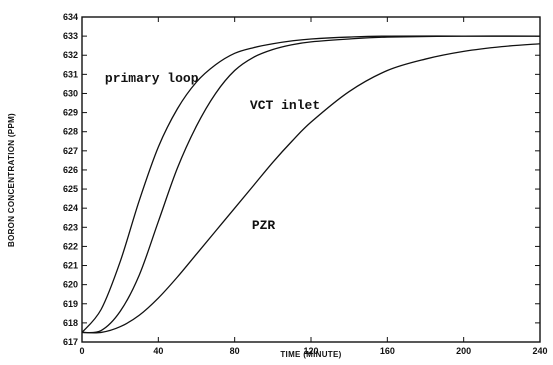 Image resolution: width=553 pixels, height=365 pixels. I want to click on y-tick-label: 623, so click(70, 227).